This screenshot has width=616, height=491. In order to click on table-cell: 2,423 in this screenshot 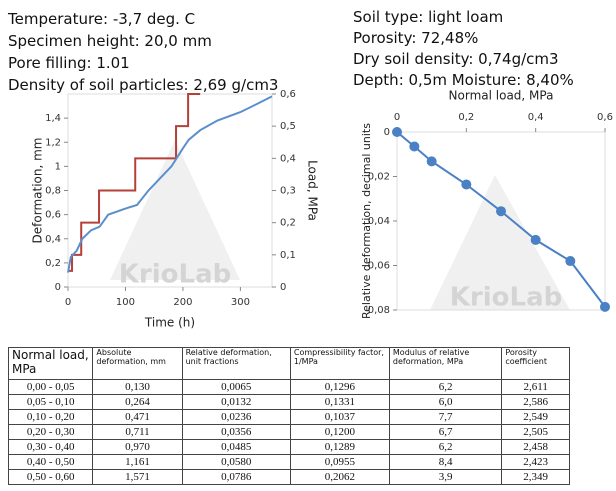, I will do `click(535, 462)`.